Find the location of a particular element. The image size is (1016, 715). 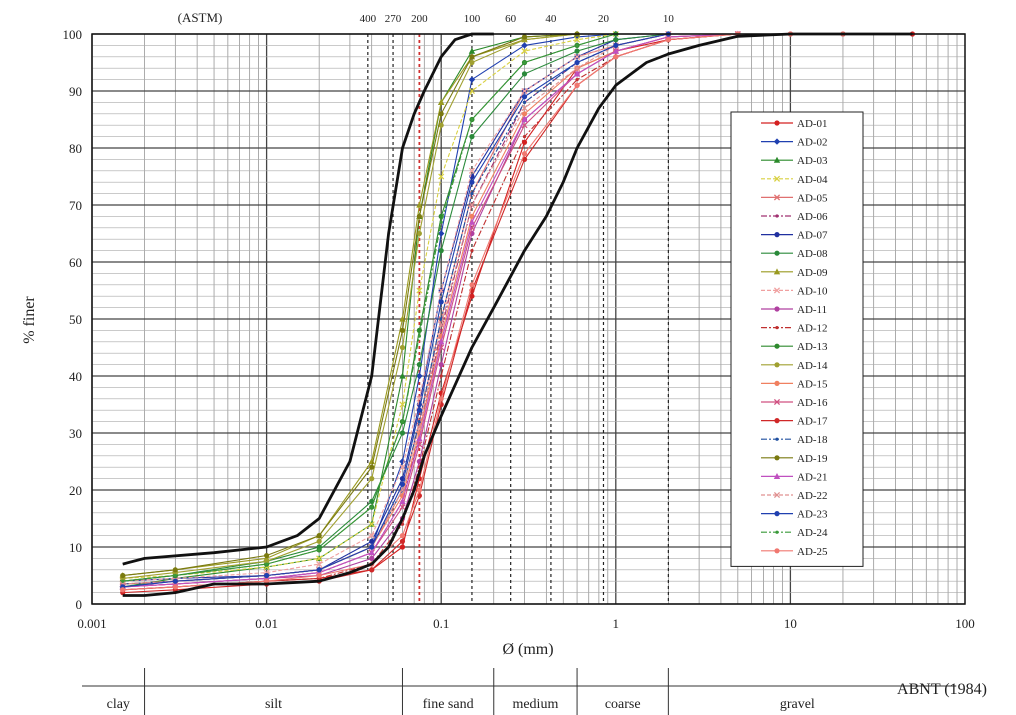

y-tick-label: 100 is located at coordinates (73, 34).